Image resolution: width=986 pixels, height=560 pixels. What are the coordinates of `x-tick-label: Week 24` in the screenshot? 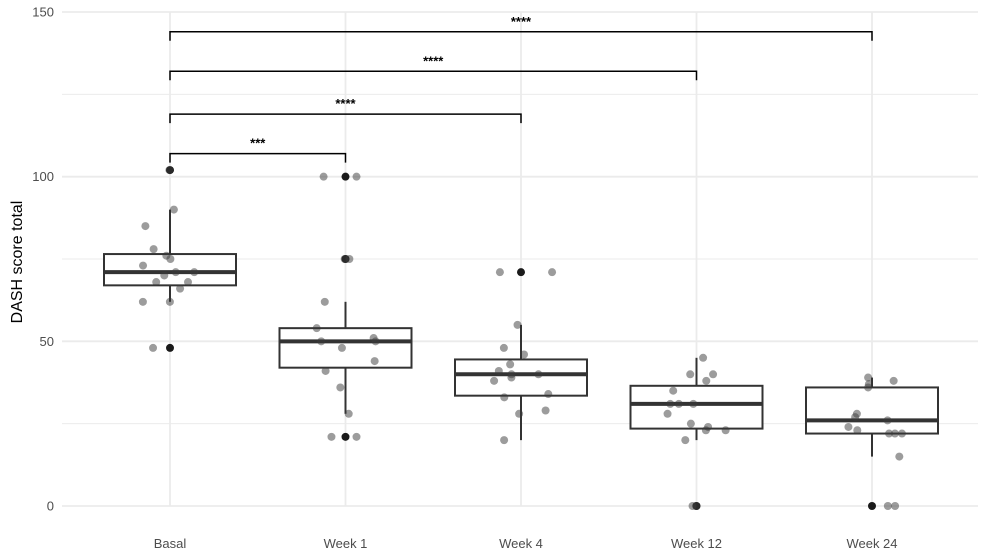 It's located at (871, 543).